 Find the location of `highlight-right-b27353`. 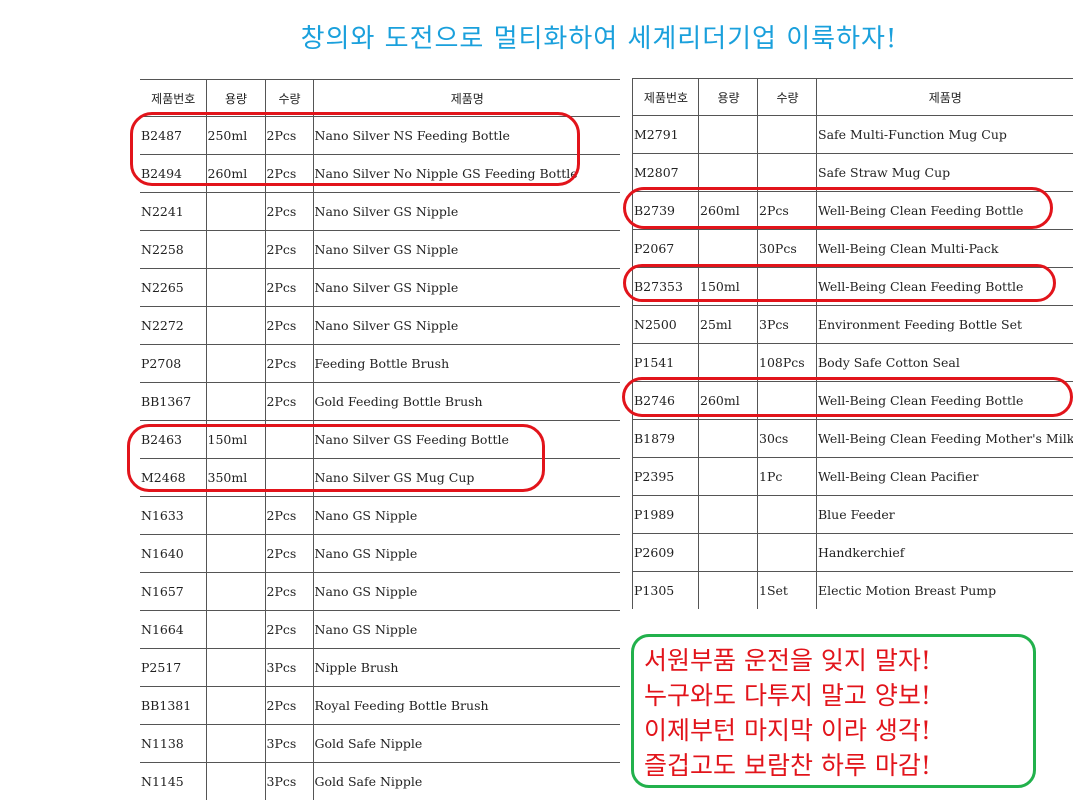

highlight-right-b27353 is located at coordinates (839, 283).